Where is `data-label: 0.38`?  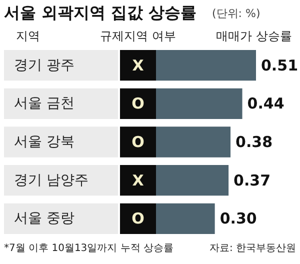
data-label: 0.38 is located at coordinates (254, 142).